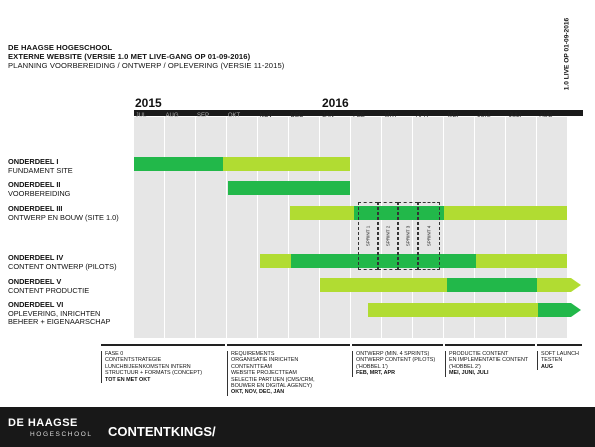 This screenshot has height=447, width=595. Describe the element at coordinates (322, 213) in the screenshot. I see `bar-onderdeel-3-lime-a` at that location.